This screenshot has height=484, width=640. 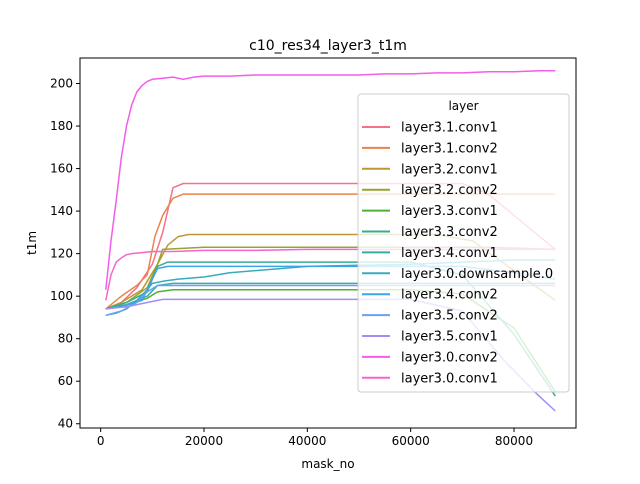 What do you see at coordinates (449, 295) in the screenshot?
I see `legend-label: layer3.4.conv2` at bounding box center [449, 295].